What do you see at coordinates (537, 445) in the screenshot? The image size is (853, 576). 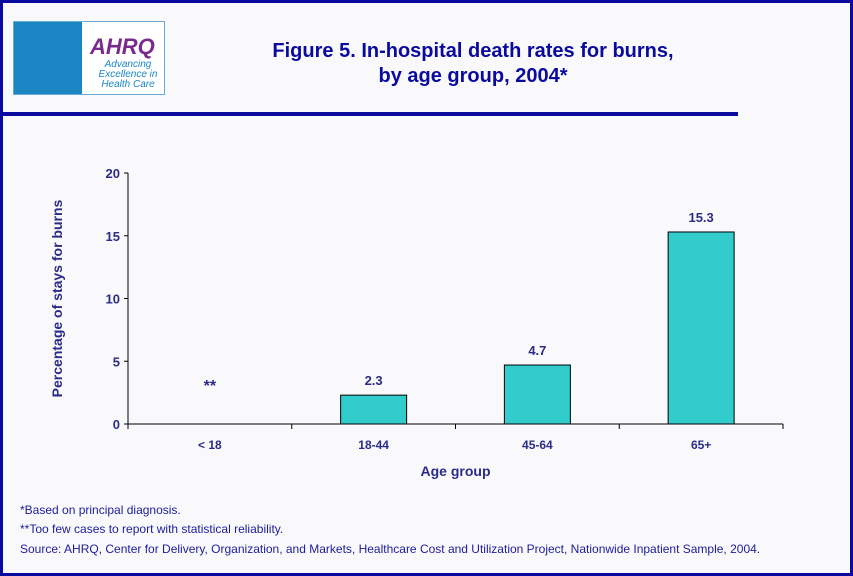 I see `x-tick-label: 45-64` at bounding box center [537, 445].